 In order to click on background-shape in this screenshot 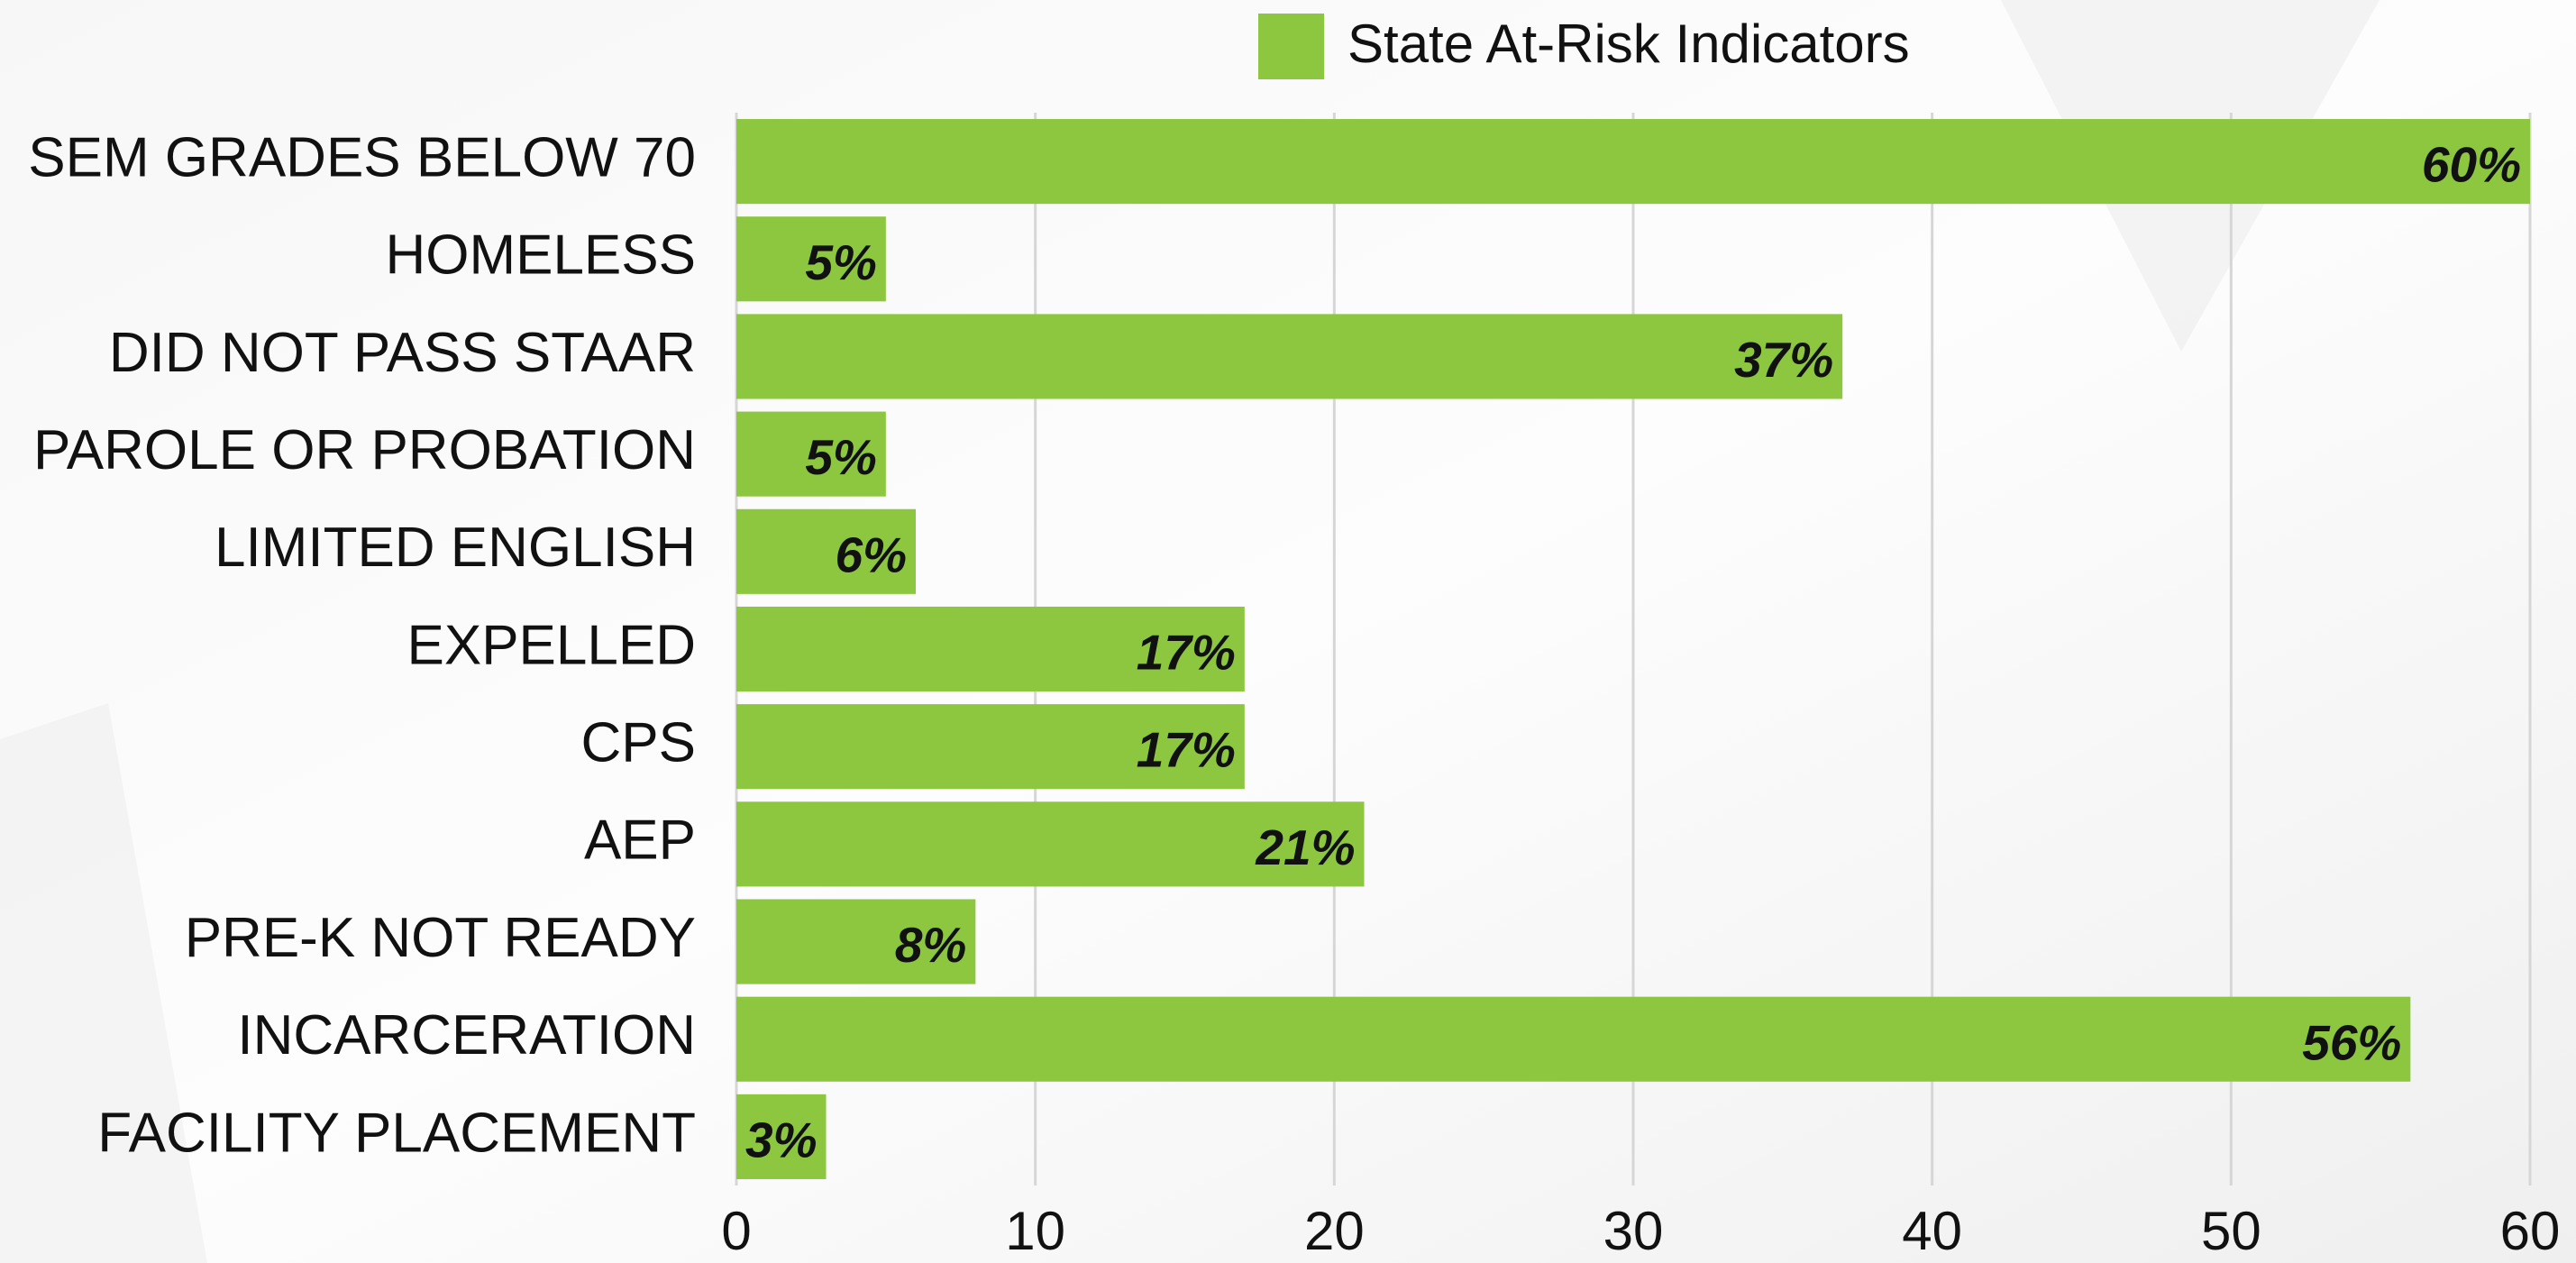, I will do `click(103, 983)`.